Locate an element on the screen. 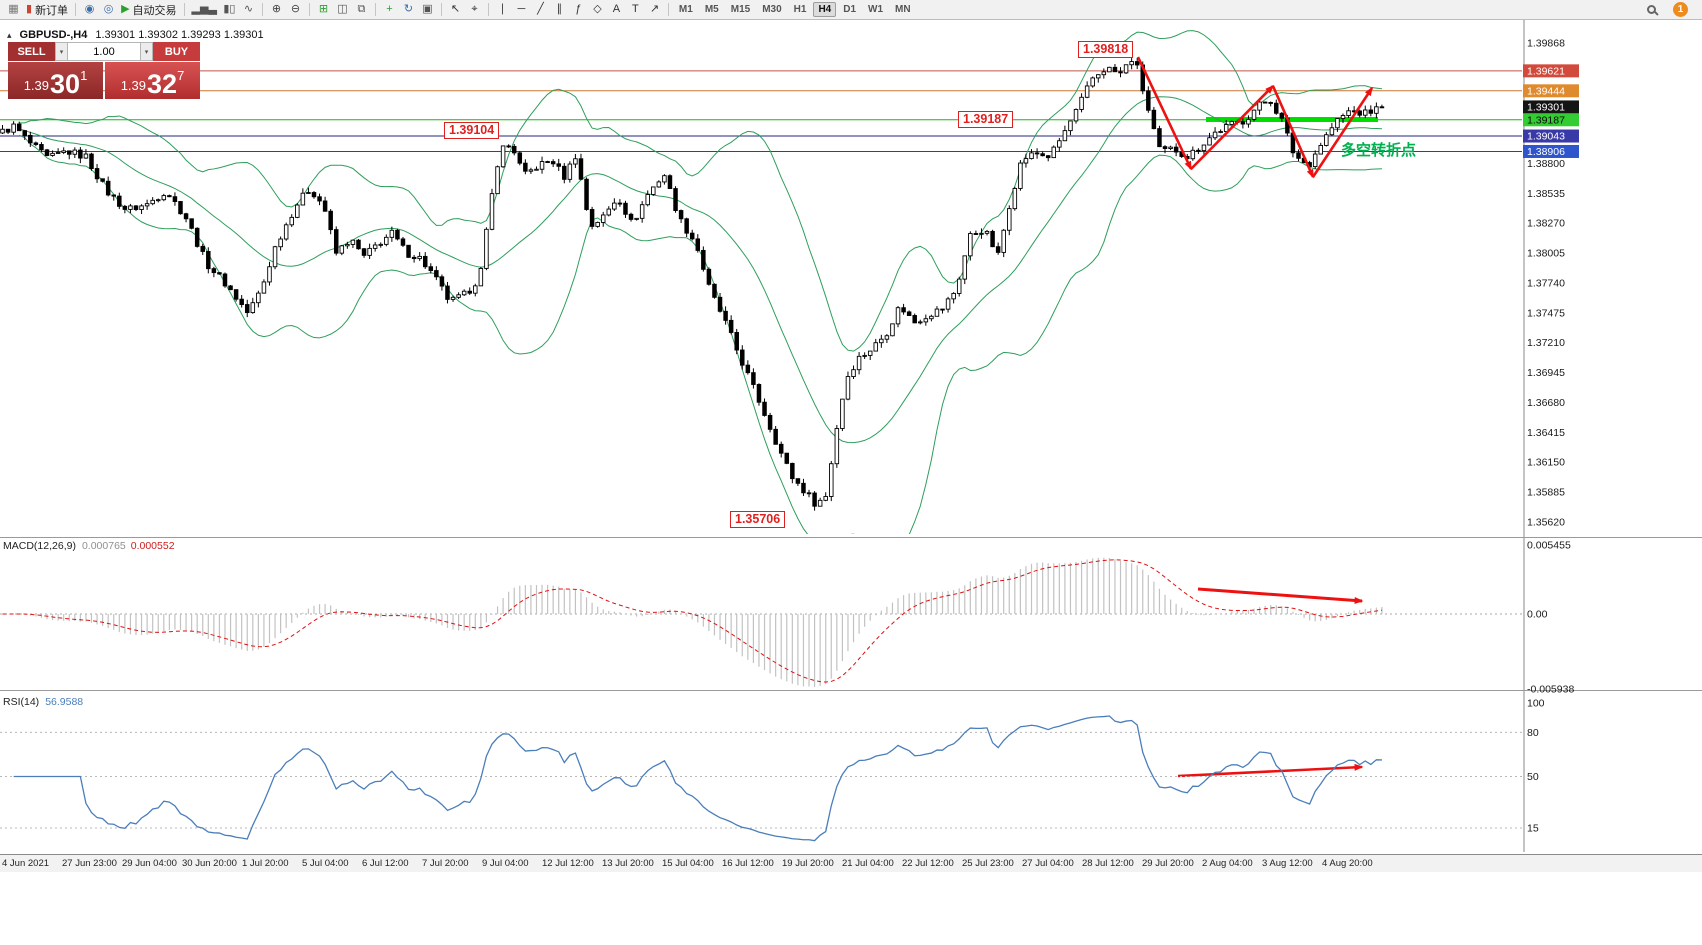  cursor-button: ↖ is located at coordinates (455, 9).